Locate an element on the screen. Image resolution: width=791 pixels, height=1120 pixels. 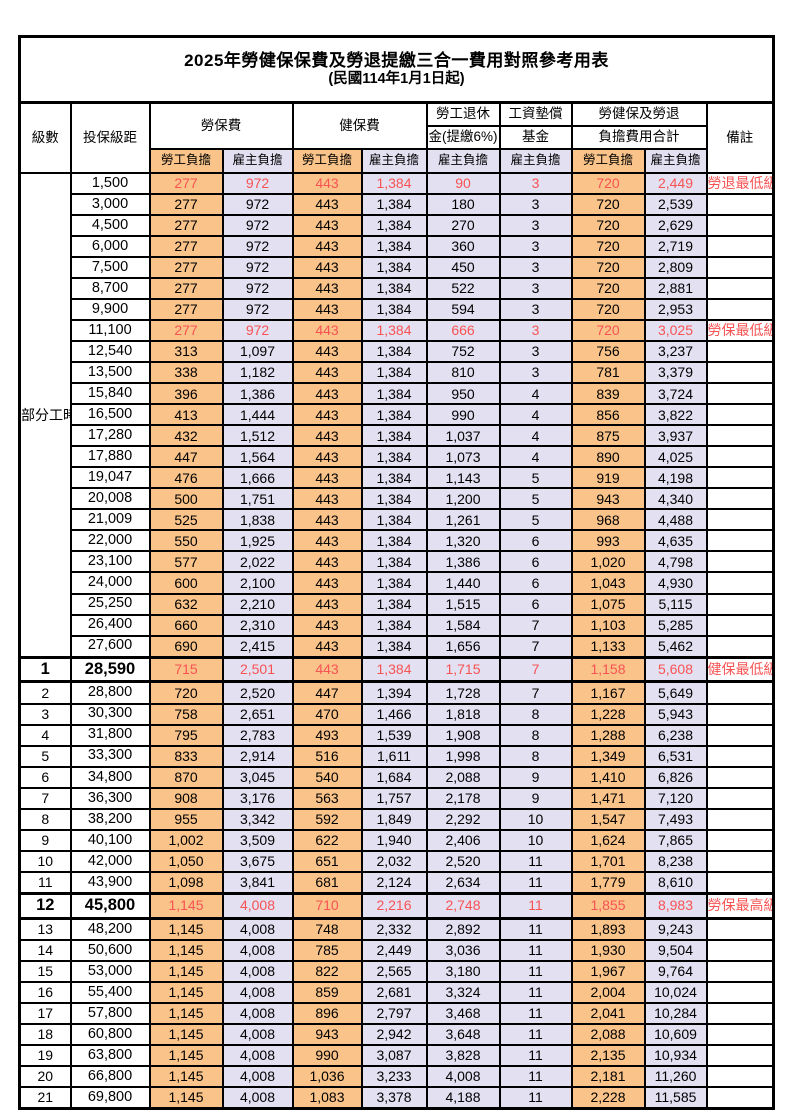
pension-cell: 1,818 is located at coordinates (463, 714).